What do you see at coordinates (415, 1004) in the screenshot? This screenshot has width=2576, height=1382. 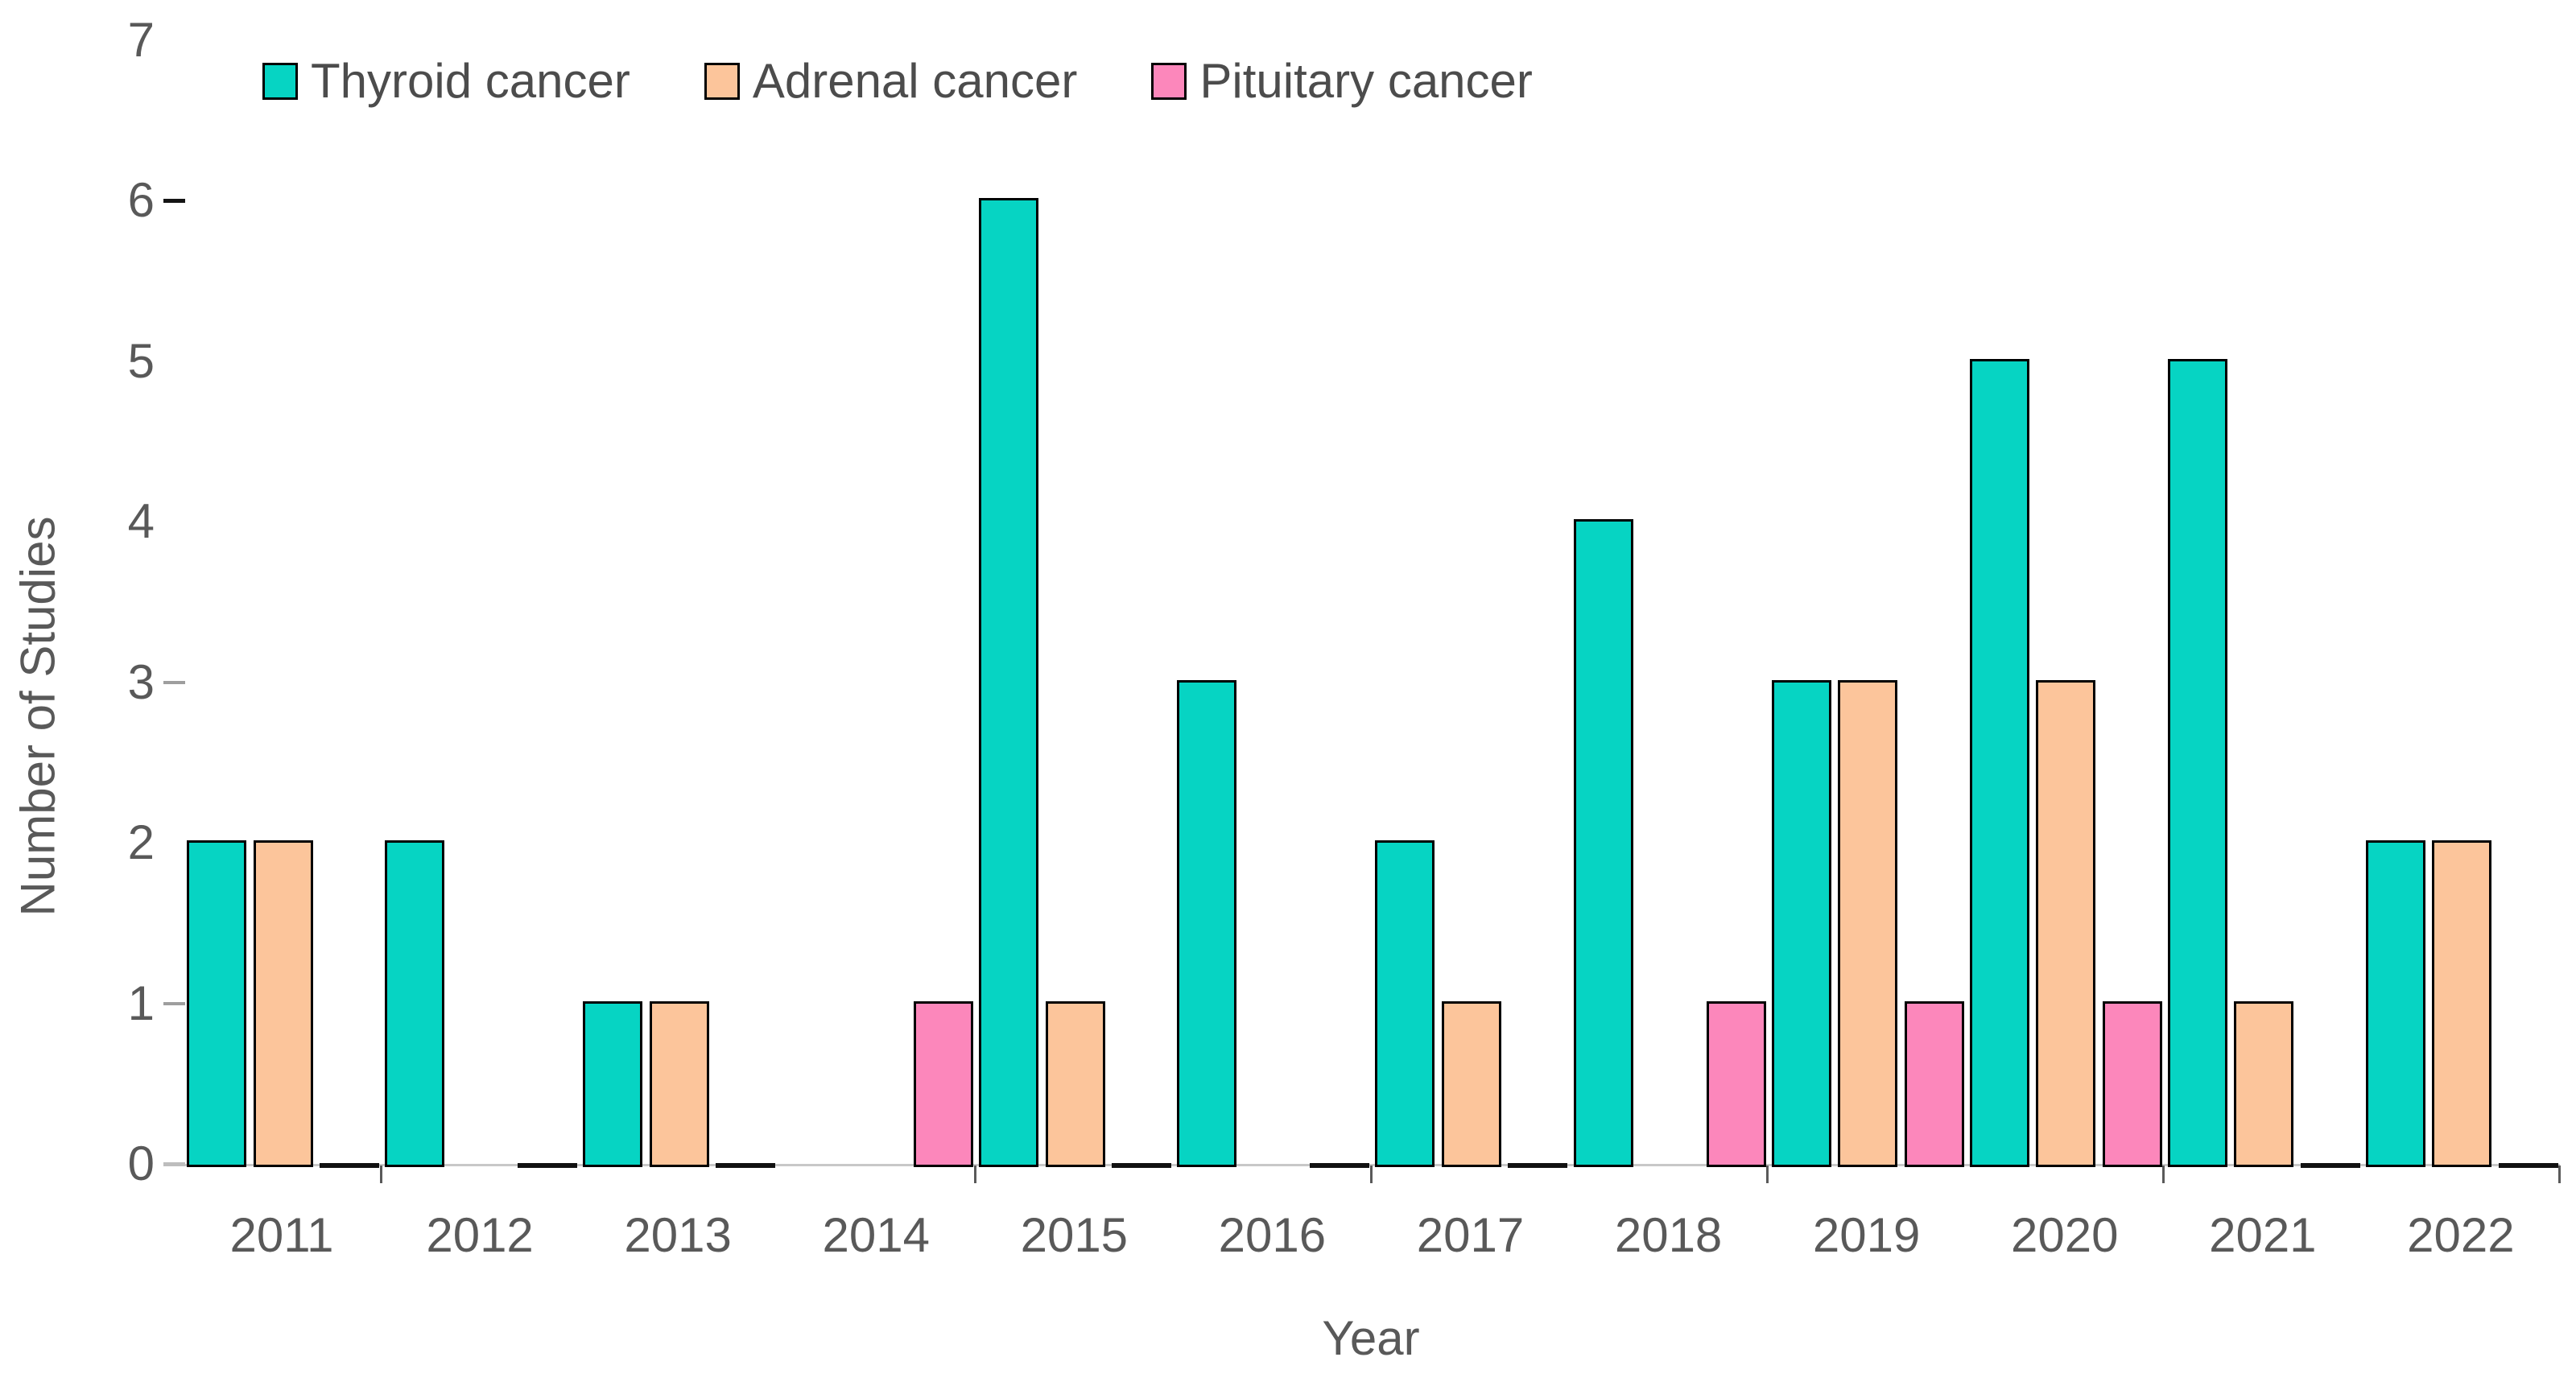 I see `bar-thyroid-cancer-2012` at bounding box center [415, 1004].